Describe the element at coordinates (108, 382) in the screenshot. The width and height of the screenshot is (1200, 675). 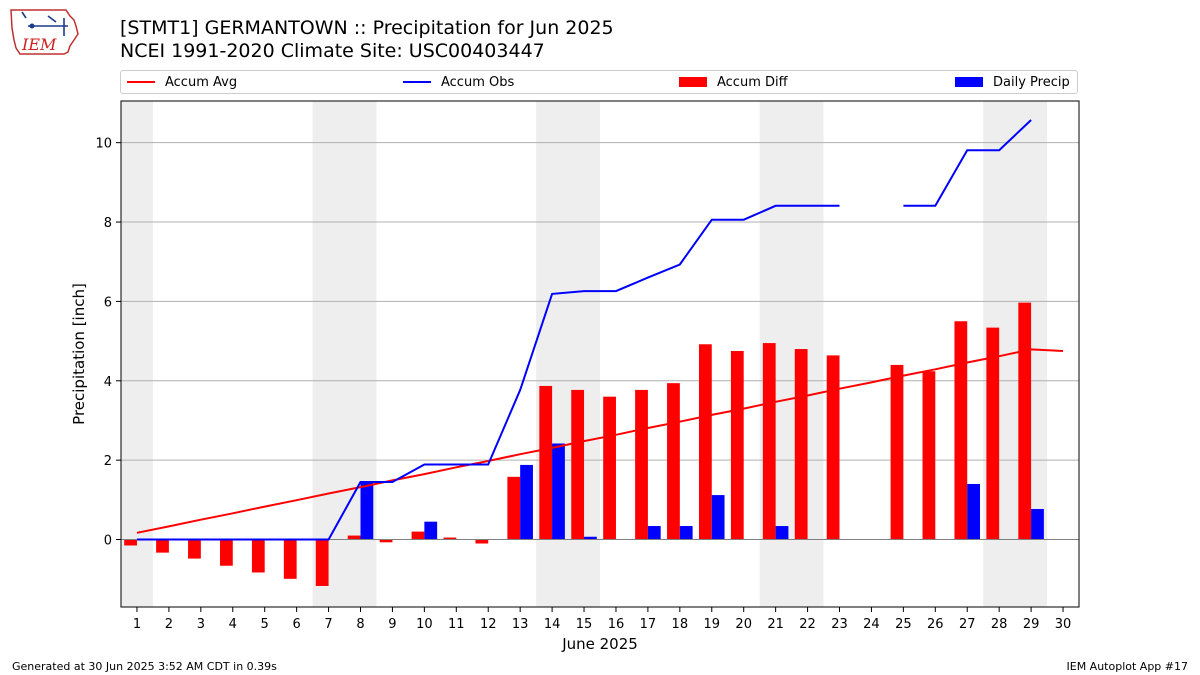
I see `y-tick-label: 4` at that location.